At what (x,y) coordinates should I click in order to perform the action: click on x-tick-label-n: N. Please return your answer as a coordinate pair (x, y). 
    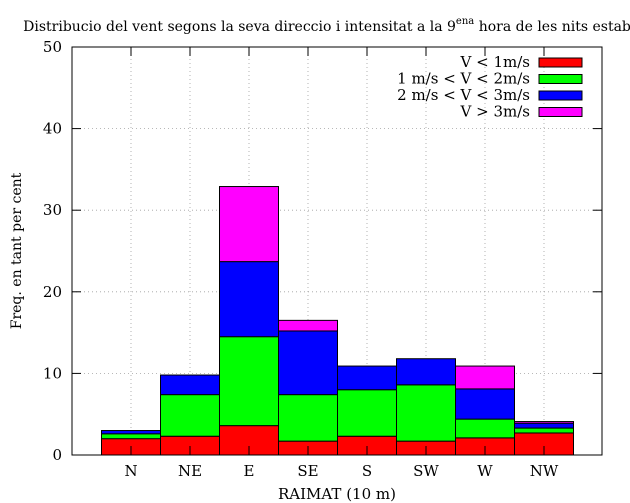
    Looking at the image, I should click on (130, 471).